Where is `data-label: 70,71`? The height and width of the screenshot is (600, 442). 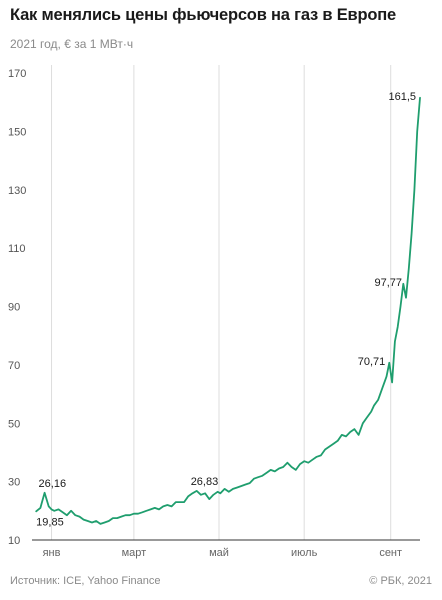 data-label: 70,71 is located at coordinates (372, 362).